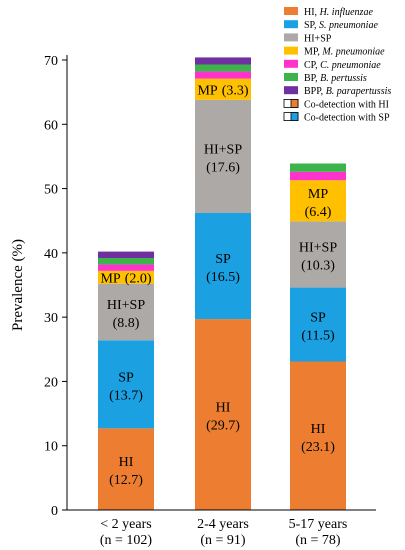 The width and height of the screenshot is (405, 550). What do you see at coordinates (311, 25) in the screenshot?
I see `legend-abbr: SP,` at bounding box center [311, 25].